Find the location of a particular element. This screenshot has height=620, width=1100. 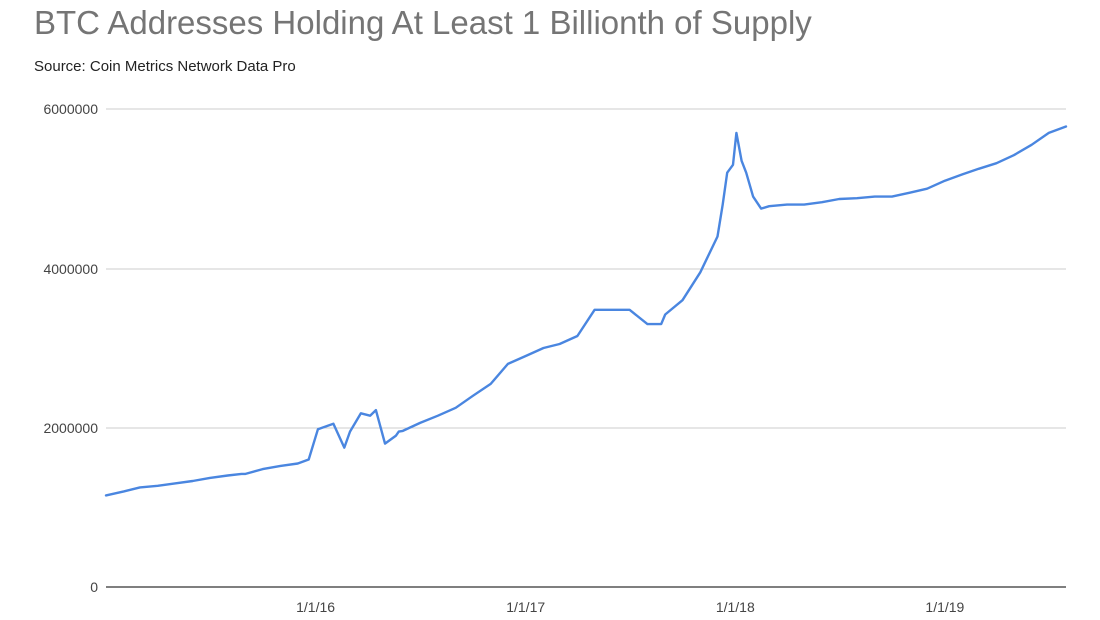

x-tick-label-1: 1/1/17 is located at coordinates (525, 607).